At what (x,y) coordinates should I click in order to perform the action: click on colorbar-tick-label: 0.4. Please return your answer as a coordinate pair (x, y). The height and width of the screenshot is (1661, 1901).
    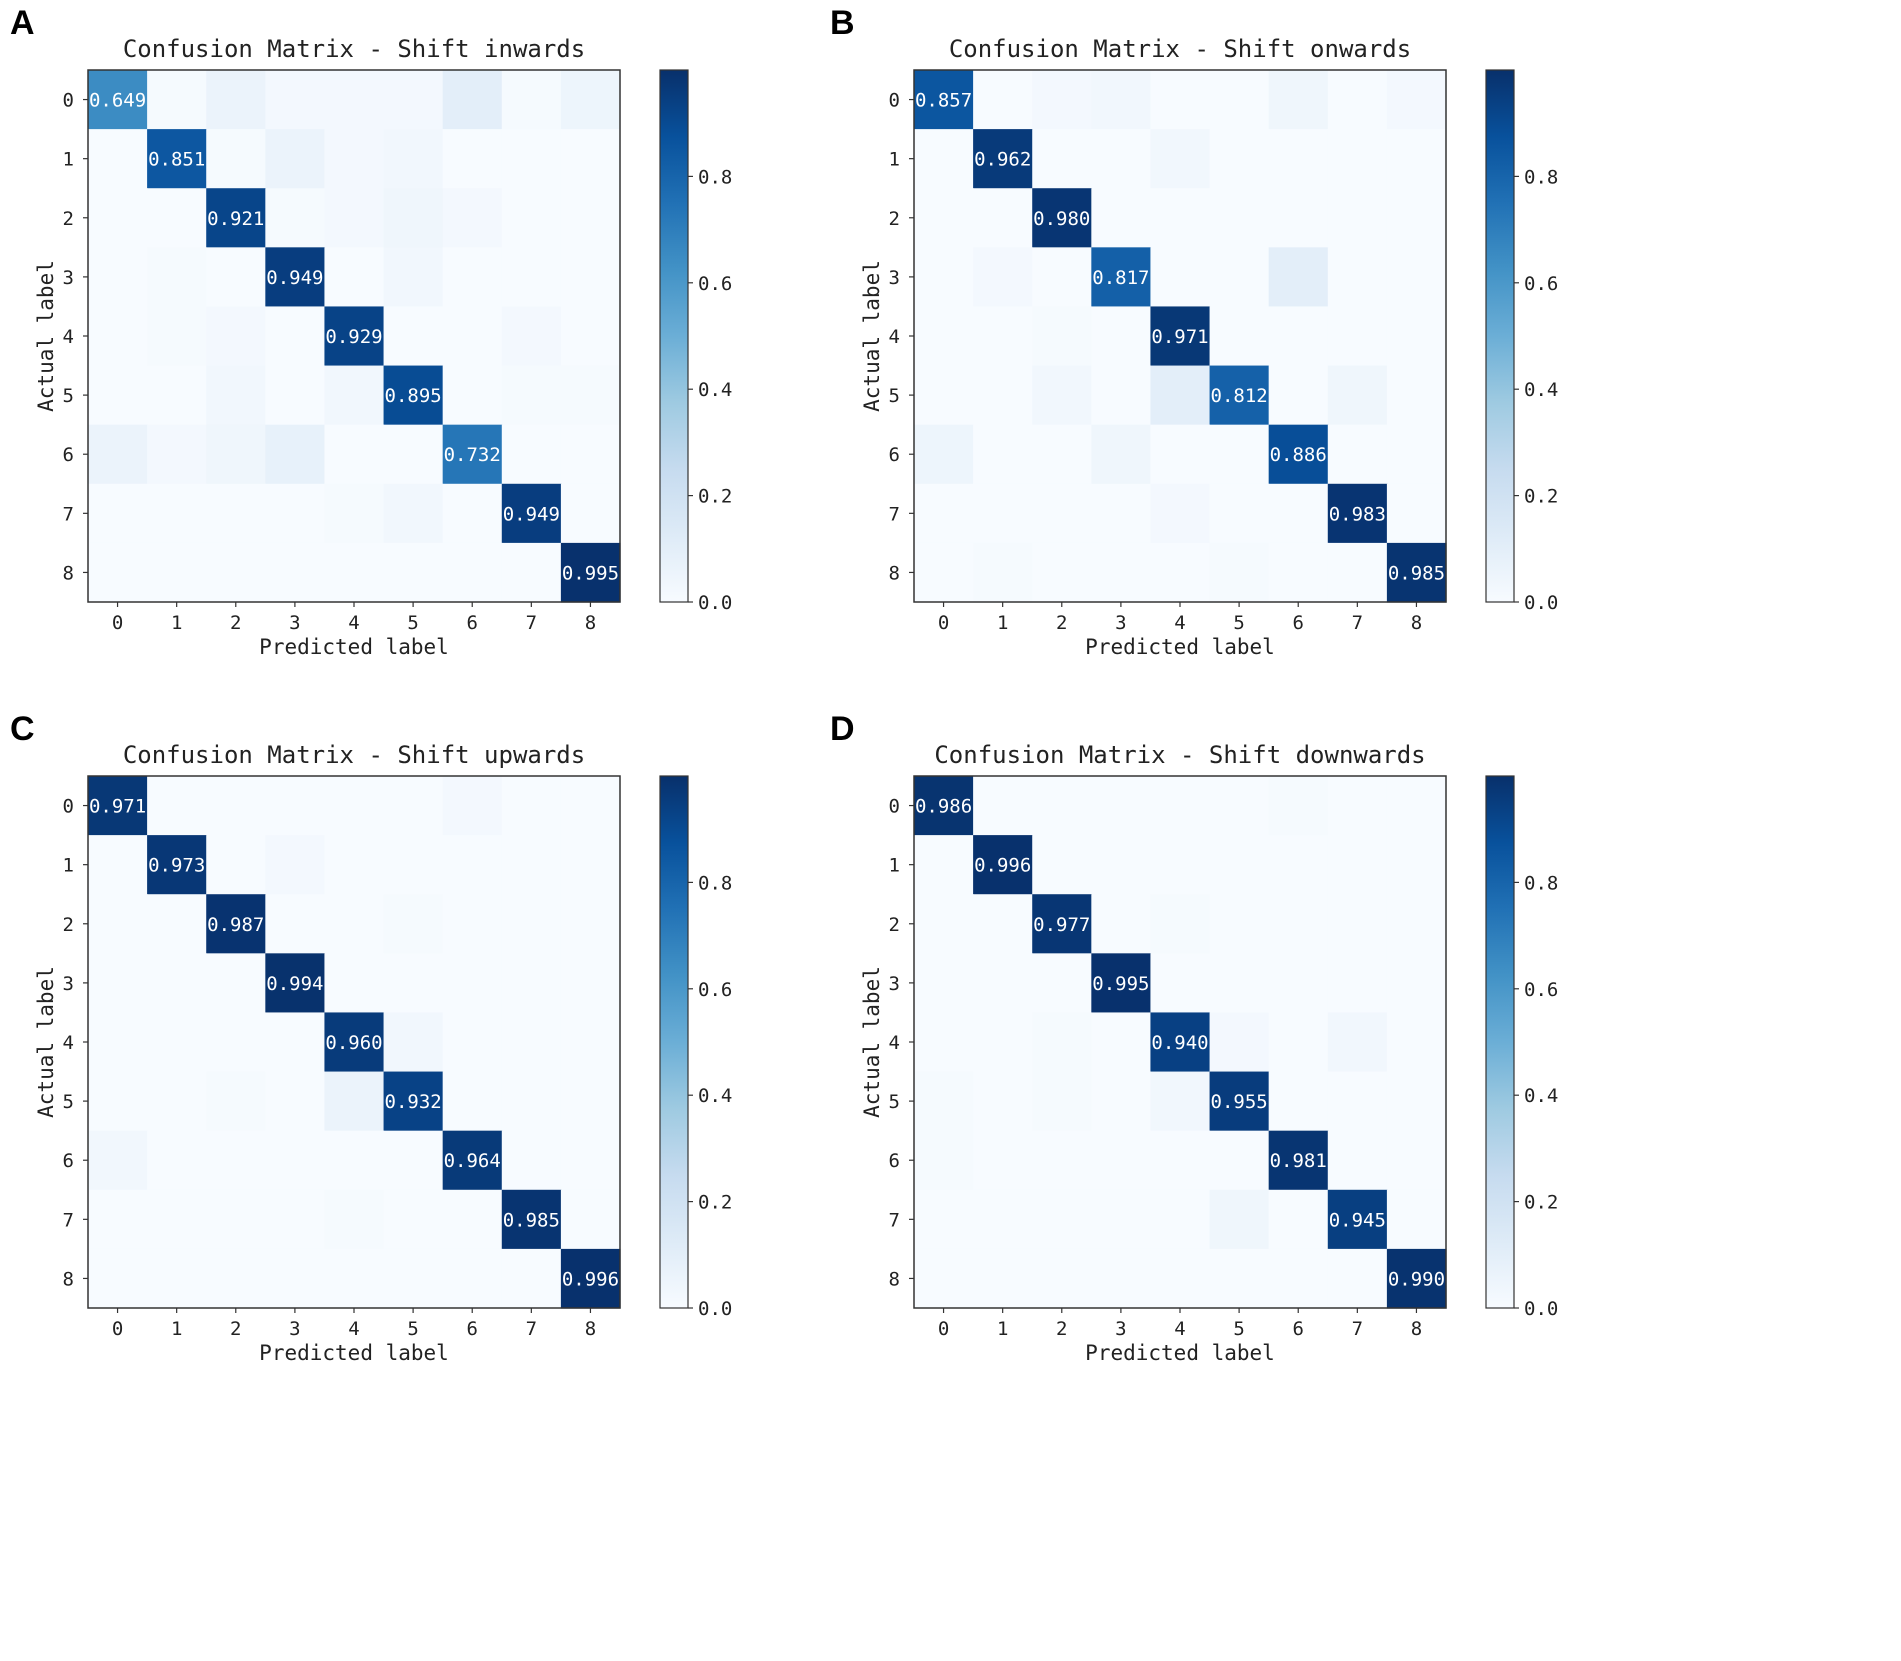
    Looking at the image, I should click on (715, 1096).